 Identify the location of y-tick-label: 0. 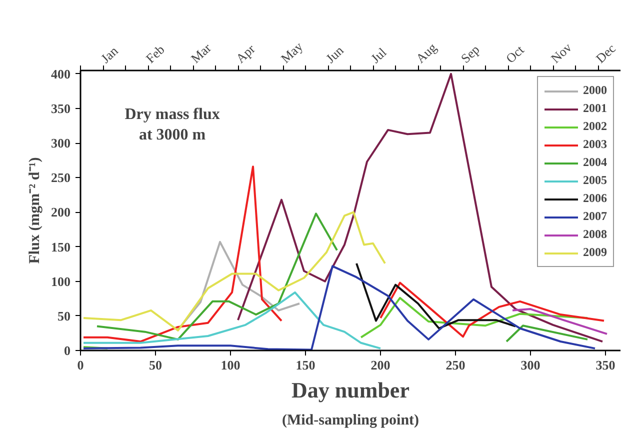
(67, 350).